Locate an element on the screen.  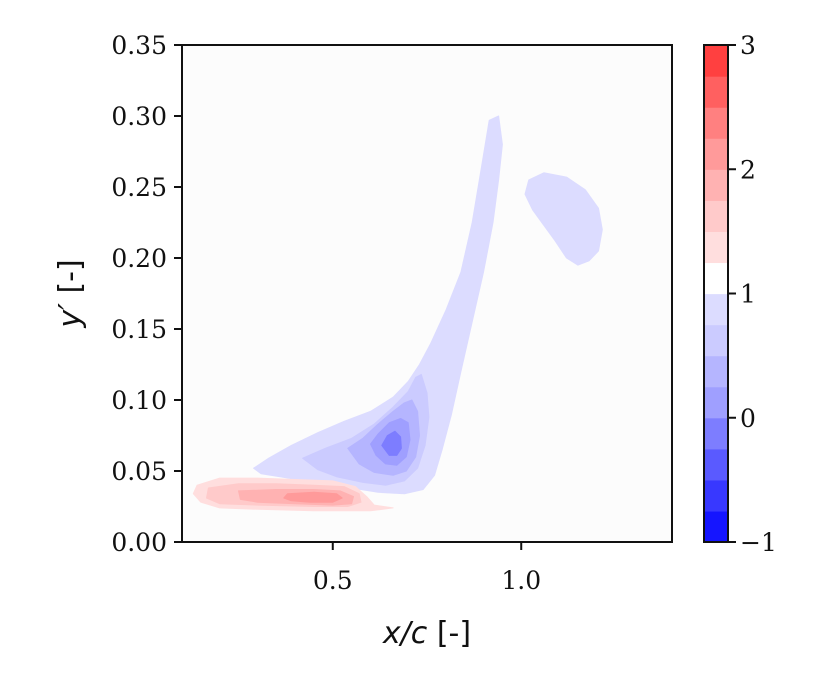
colorbar-tick-label: 0 is located at coordinates (748, 418).